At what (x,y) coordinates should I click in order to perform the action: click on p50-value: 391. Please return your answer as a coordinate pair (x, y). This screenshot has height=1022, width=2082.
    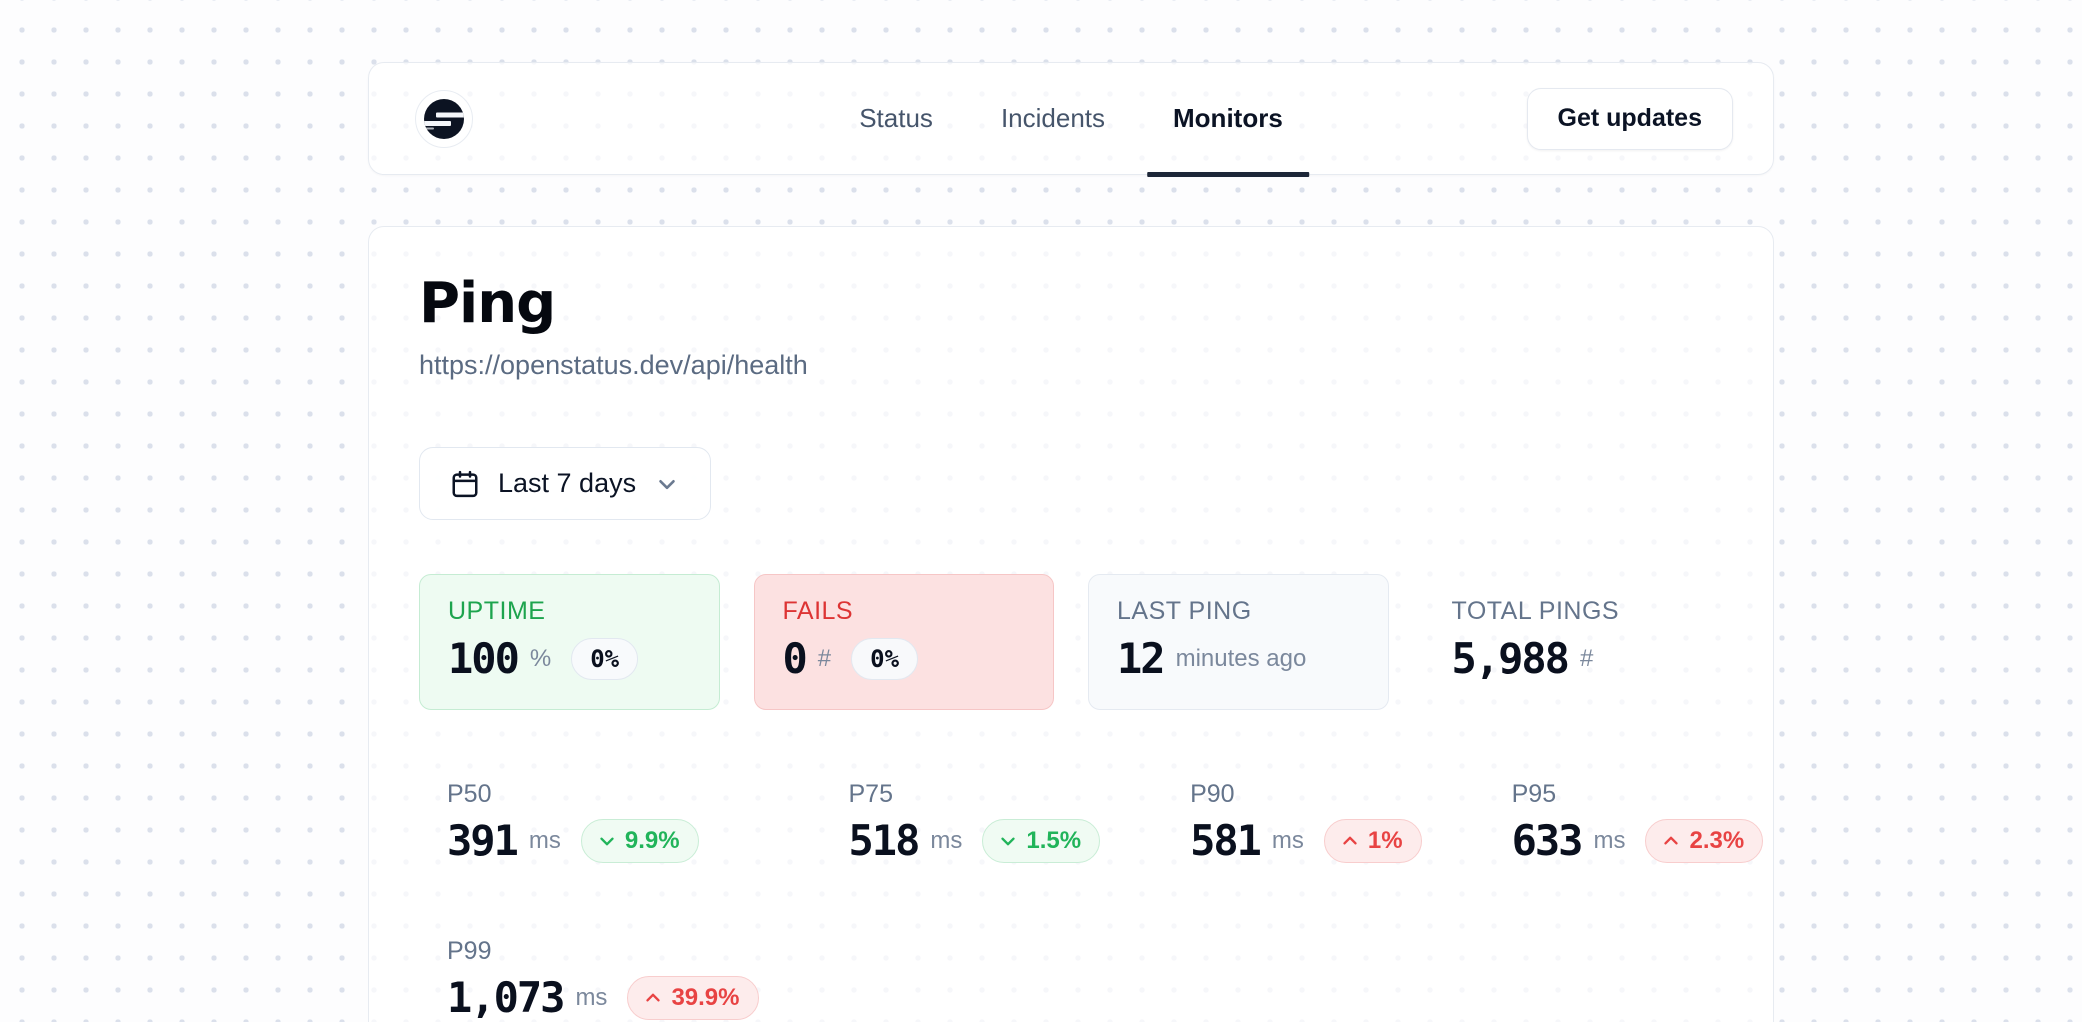
    Looking at the image, I should click on (483, 840).